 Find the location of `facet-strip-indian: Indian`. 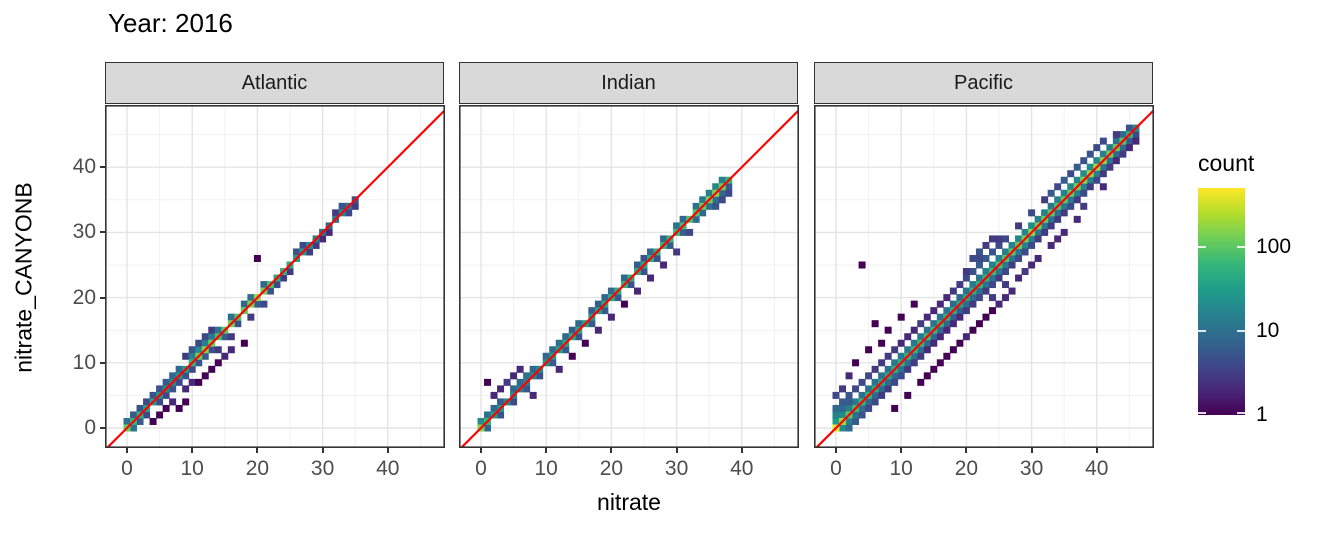

facet-strip-indian: Indian is located at coordinates (628, 83).